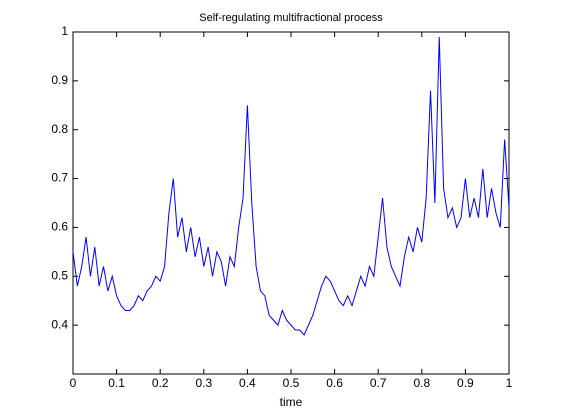 The height and width of the screenshot is (420, 561). What do you see at coordinates (59, 227) in the screenshot?
I see `y-tick-label: 0.6` at bounding box center [59, 227].